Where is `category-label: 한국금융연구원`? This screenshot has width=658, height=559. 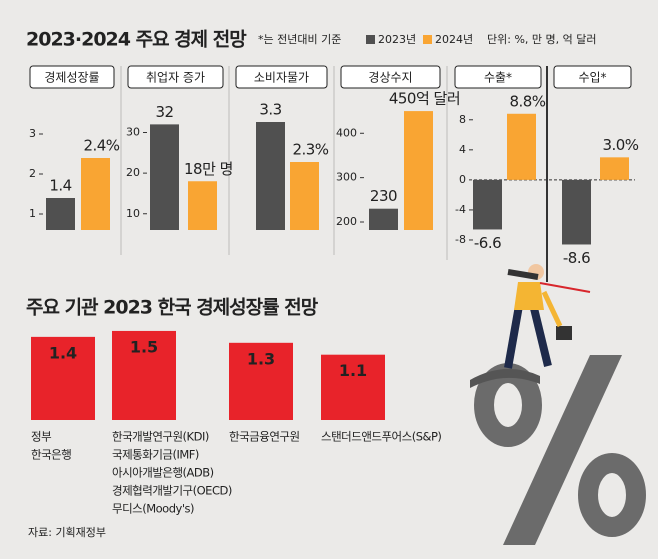
category-label: 한국금융연구원 is located at coordinates (264, 437).